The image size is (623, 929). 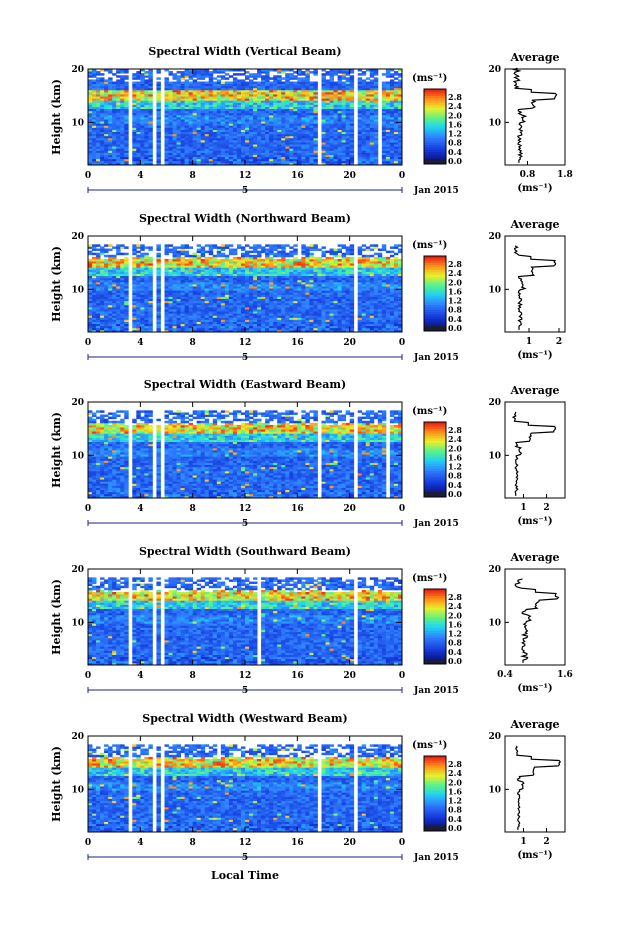 I want to click on colorbar-segment, so click(x=435, y=149).